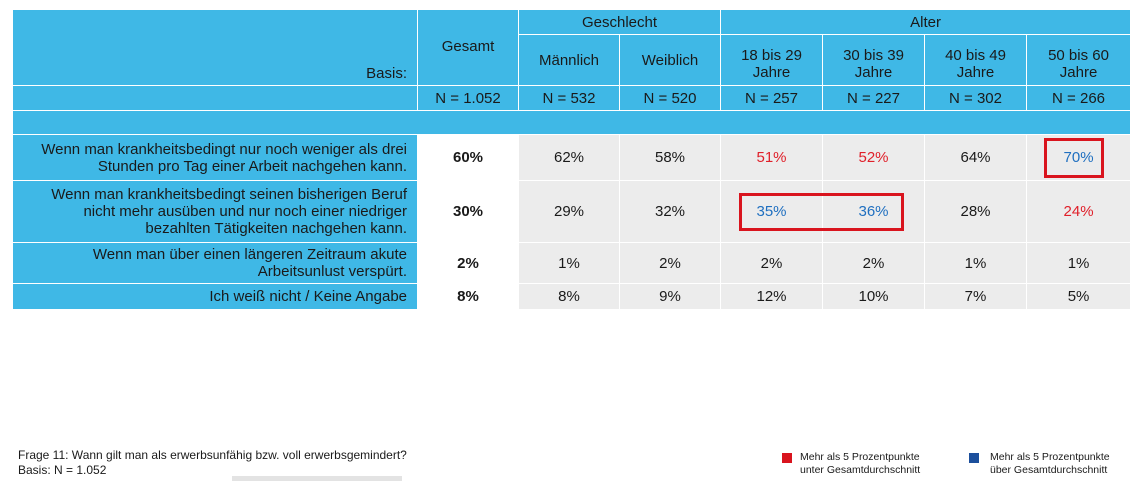 The height and width of the screenshot is (481, 1138). Describe the element at coordinates (670, 211) in the screenshot. I see `table-cell: 32%` at that location.